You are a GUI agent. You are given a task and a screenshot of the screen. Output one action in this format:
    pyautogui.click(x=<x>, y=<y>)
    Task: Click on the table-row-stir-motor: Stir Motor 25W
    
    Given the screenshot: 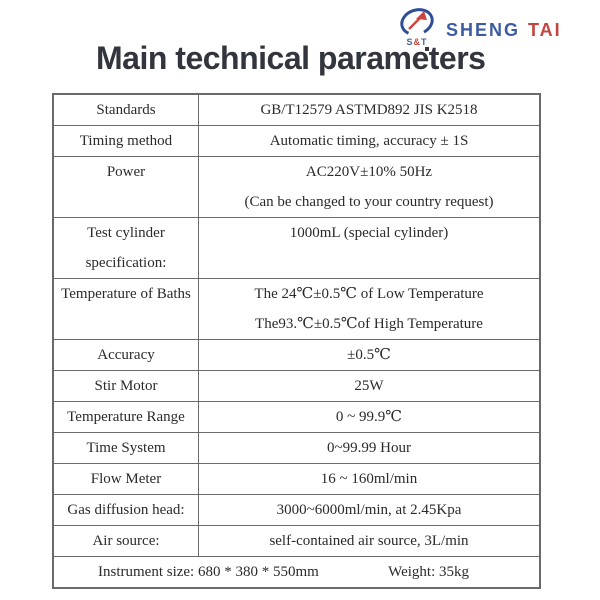 What is the action you would take?
    pyautogui.click(x=296, y=385)
    